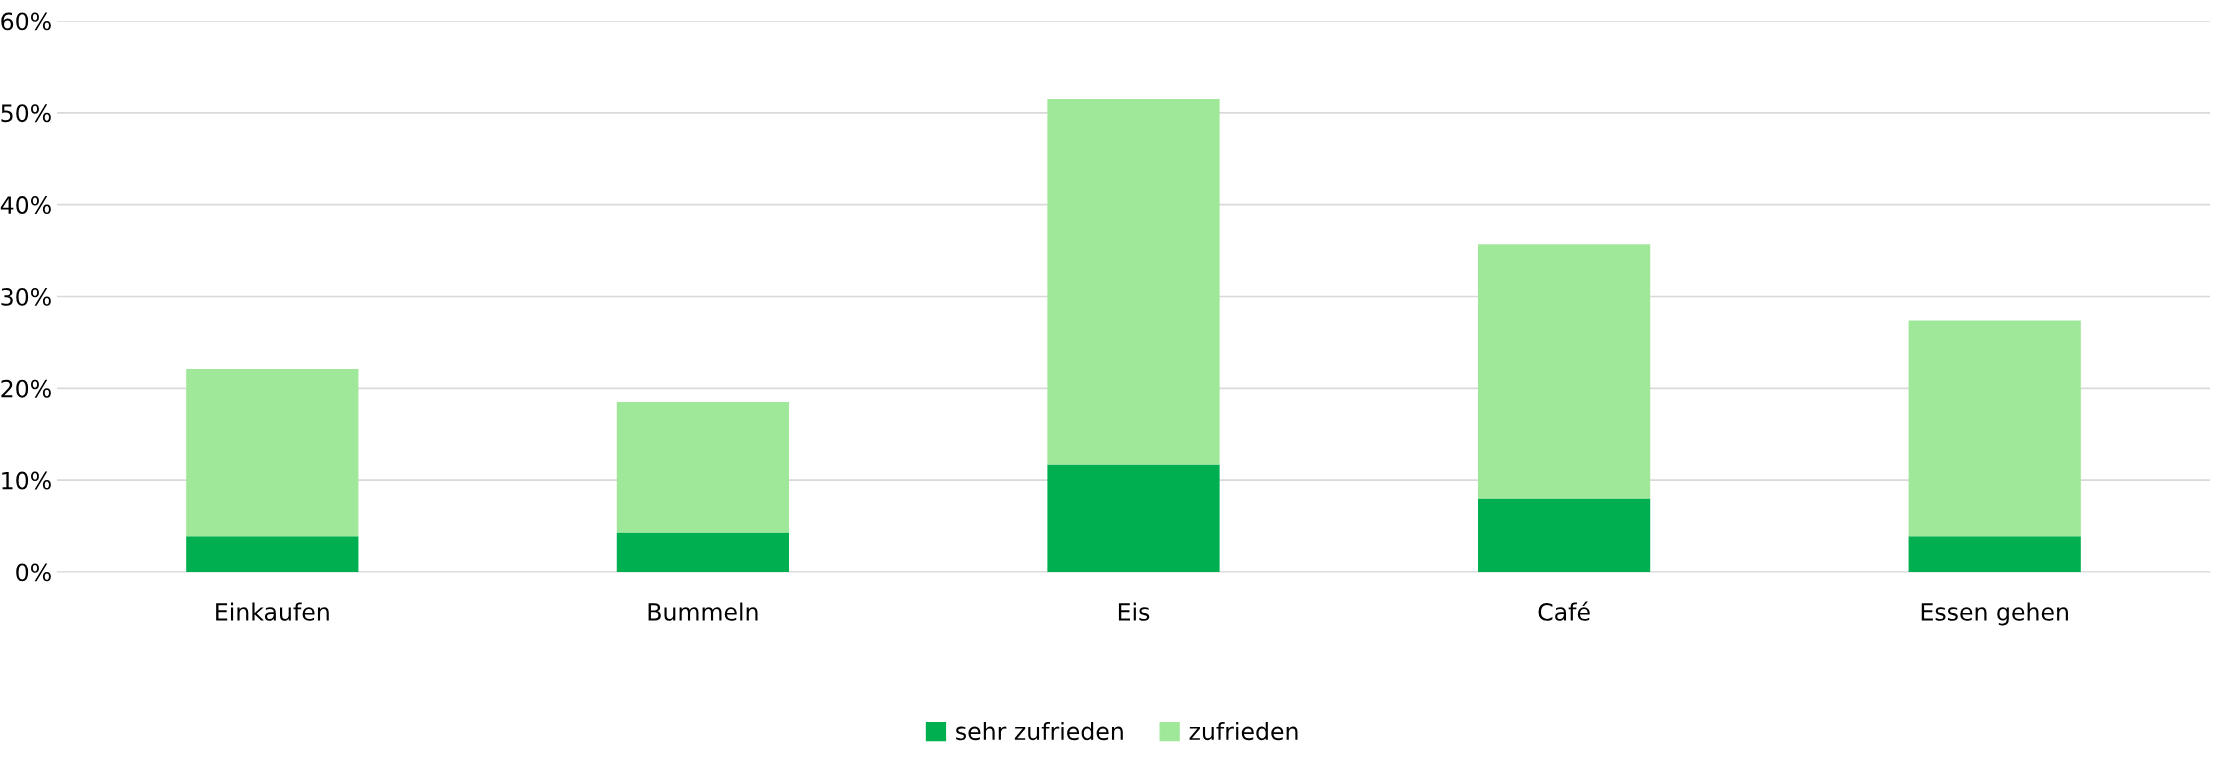  What do you see at coordinates (1134, 611) in the screenshot?
I see `x-tick-label: Eis` at bounding box center [1134, 611].